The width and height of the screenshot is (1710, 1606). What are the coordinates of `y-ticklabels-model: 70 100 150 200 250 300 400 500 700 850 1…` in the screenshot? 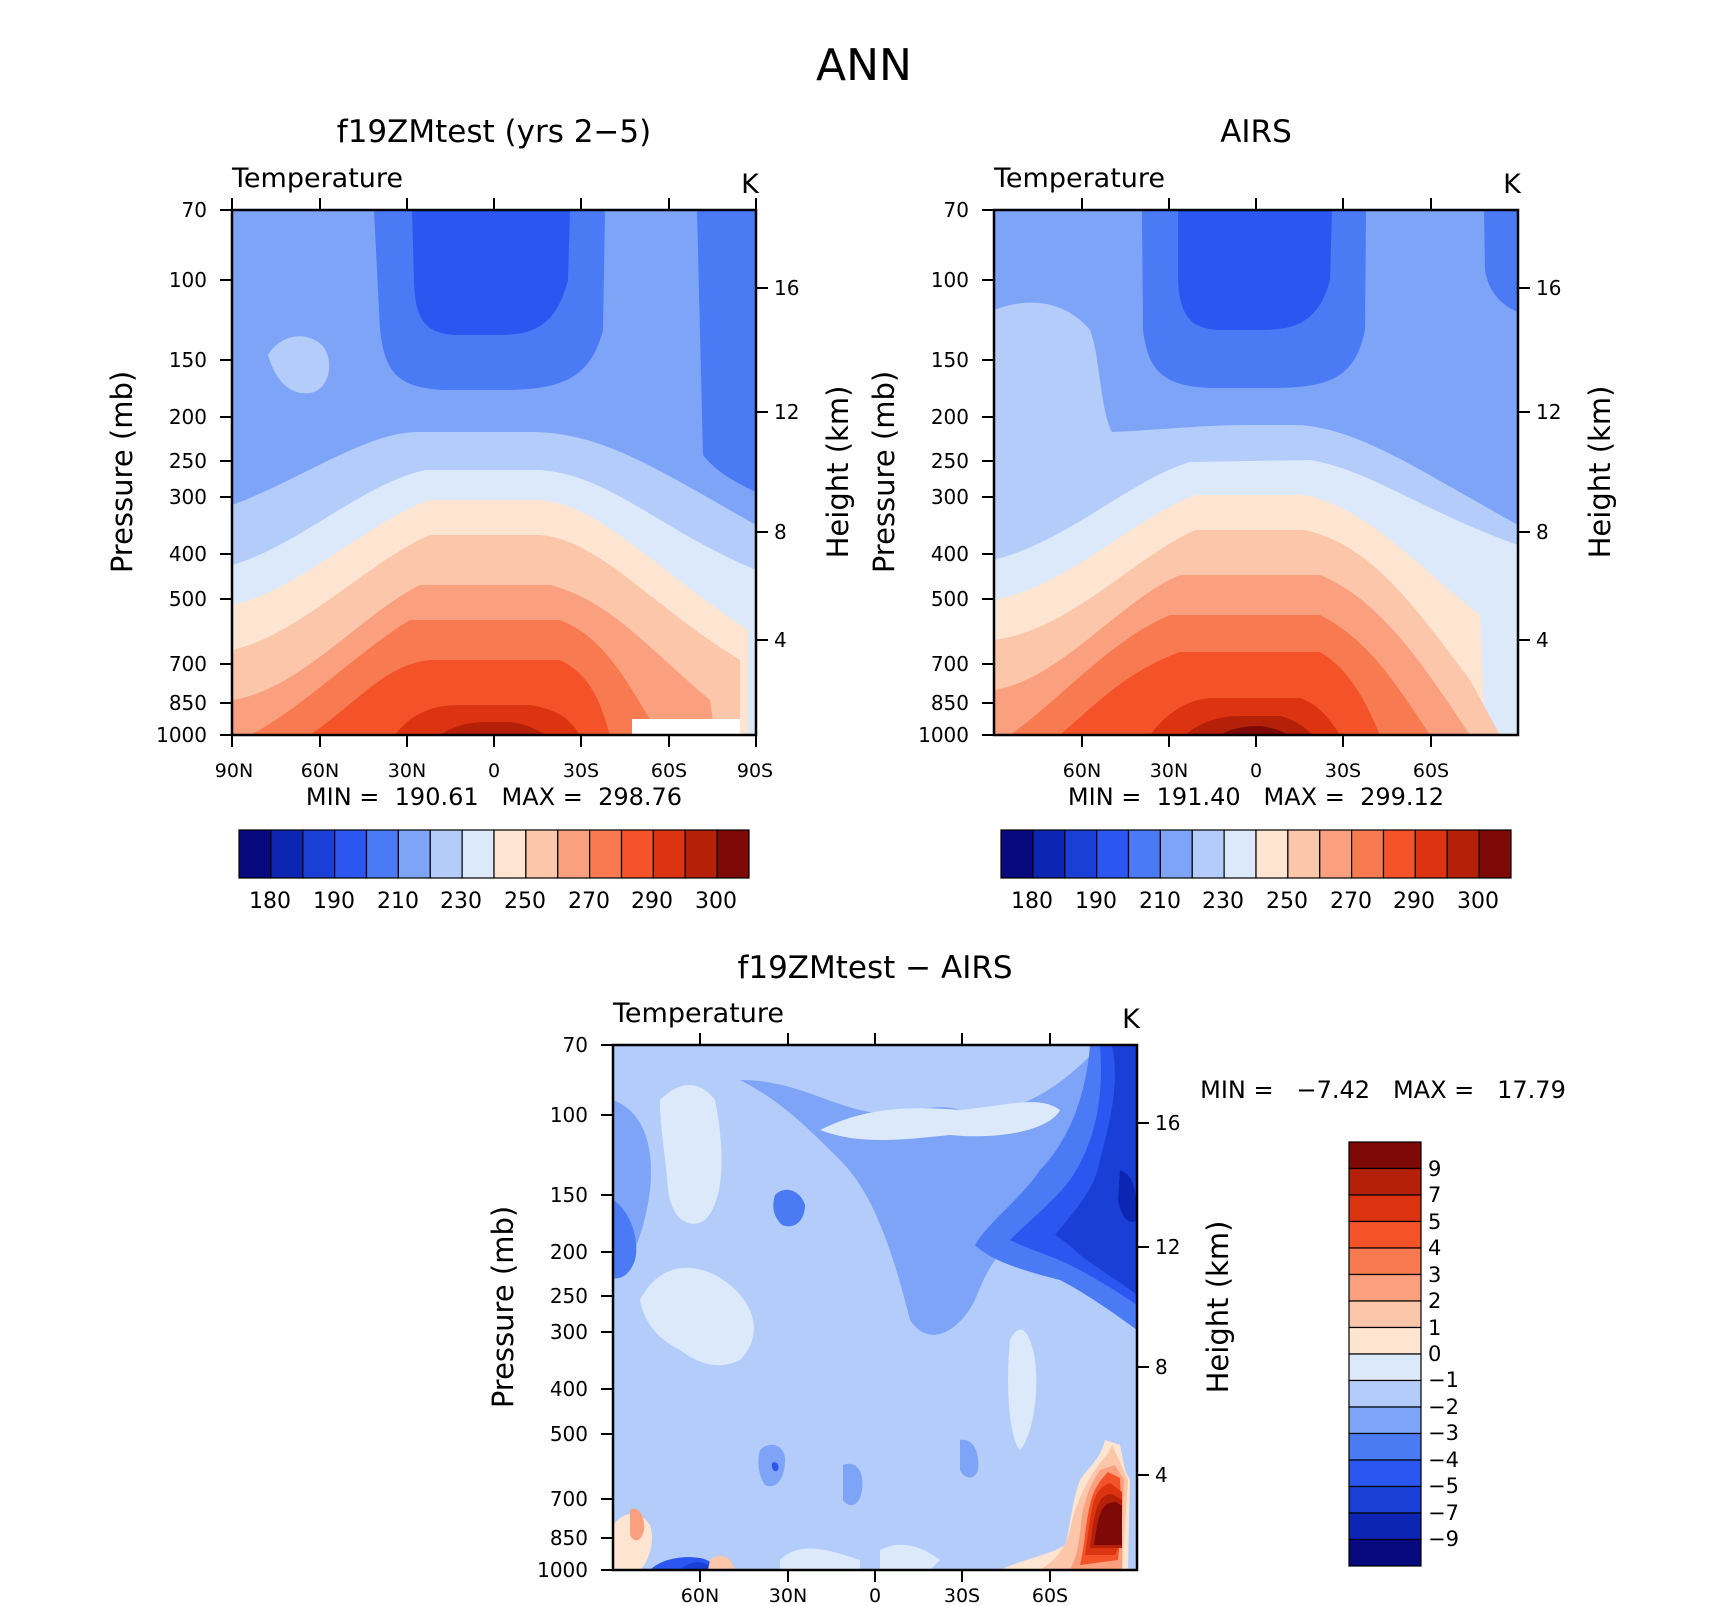 It's located at (477, 472).